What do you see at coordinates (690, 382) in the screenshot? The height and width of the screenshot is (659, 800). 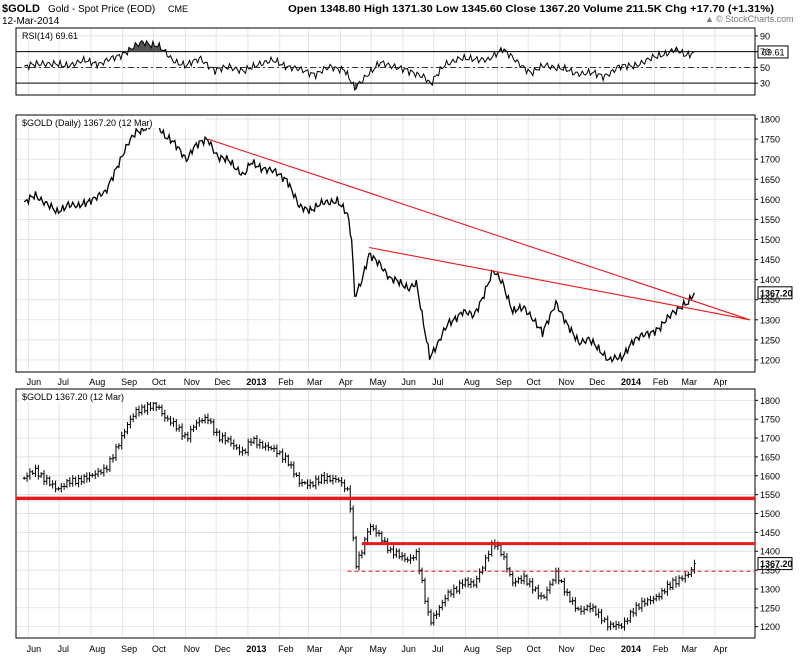 I see `xtick-label-middle-21: Mar` at bounding box center [690, 382].